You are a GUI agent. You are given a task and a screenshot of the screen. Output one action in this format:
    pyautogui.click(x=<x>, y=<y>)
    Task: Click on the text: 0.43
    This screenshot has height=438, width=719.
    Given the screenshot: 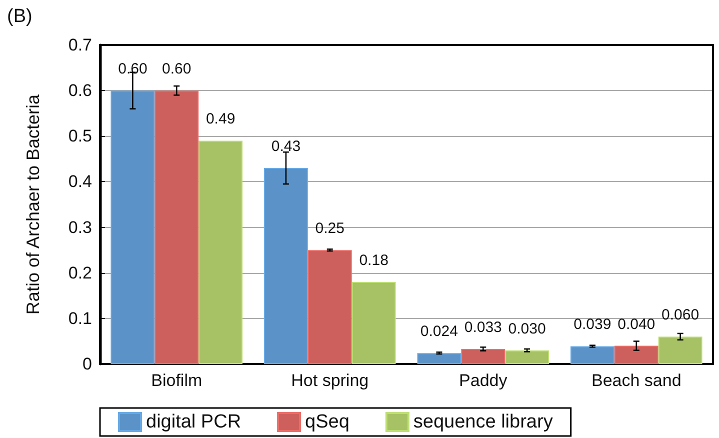 What is the action you would take?
    pyautogui.click(x=286, y=147)
    